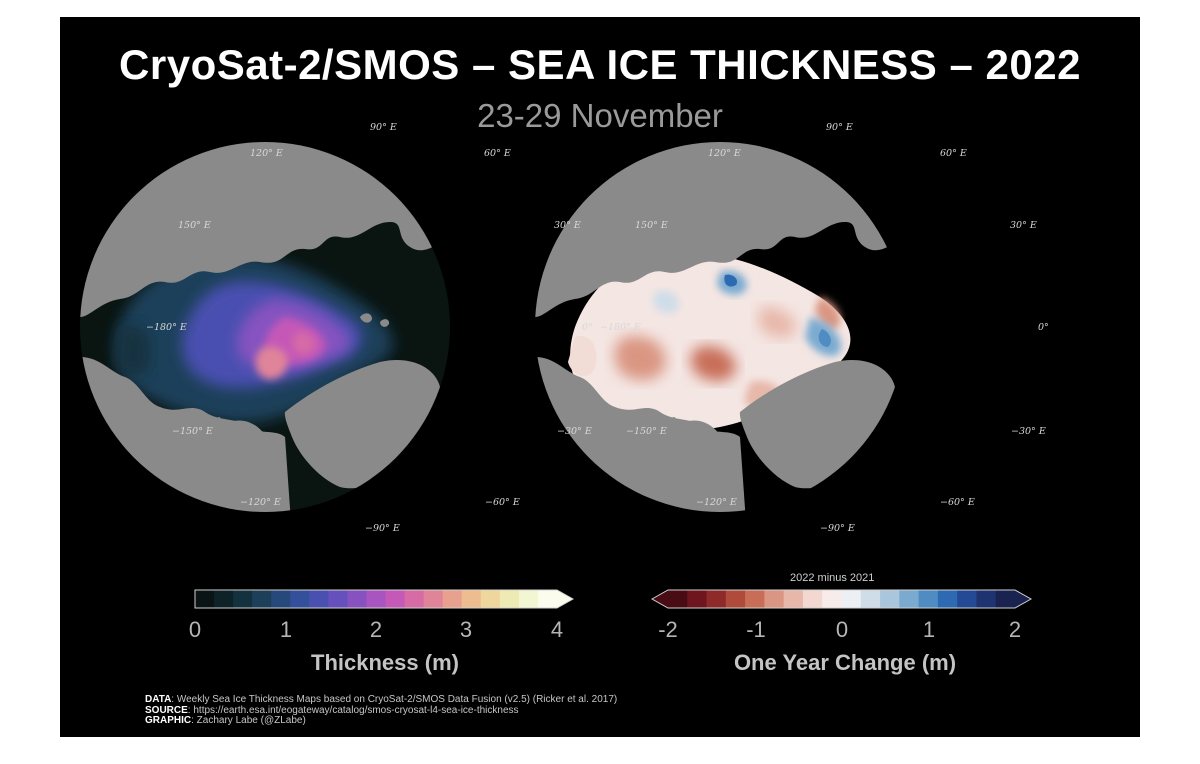 Image resolution: width=1200 pixels, height=764 pixels. What do you see at coordinates (565, 599) in the screenshot?
I see `thickness-colorbar-segment-extend-max` at bounding box center [565, 599].